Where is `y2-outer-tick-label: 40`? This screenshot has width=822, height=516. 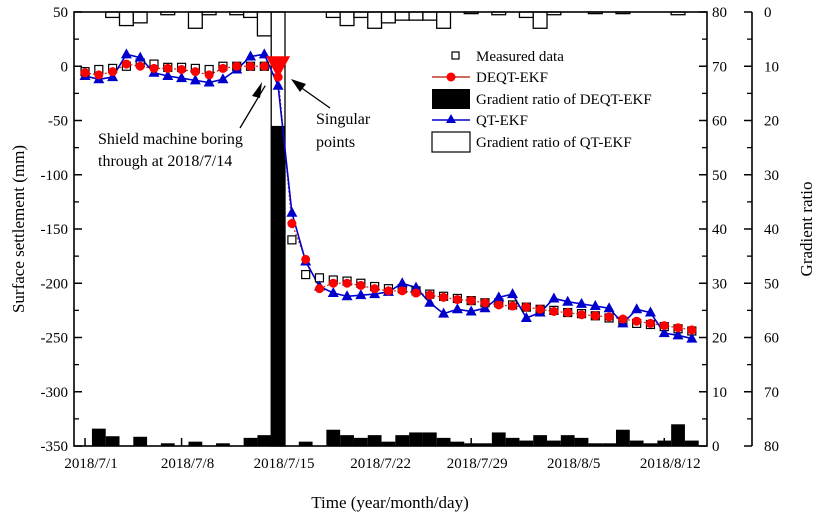
y2-outer-tick-label: 40 is located at coordinates (771, 230).